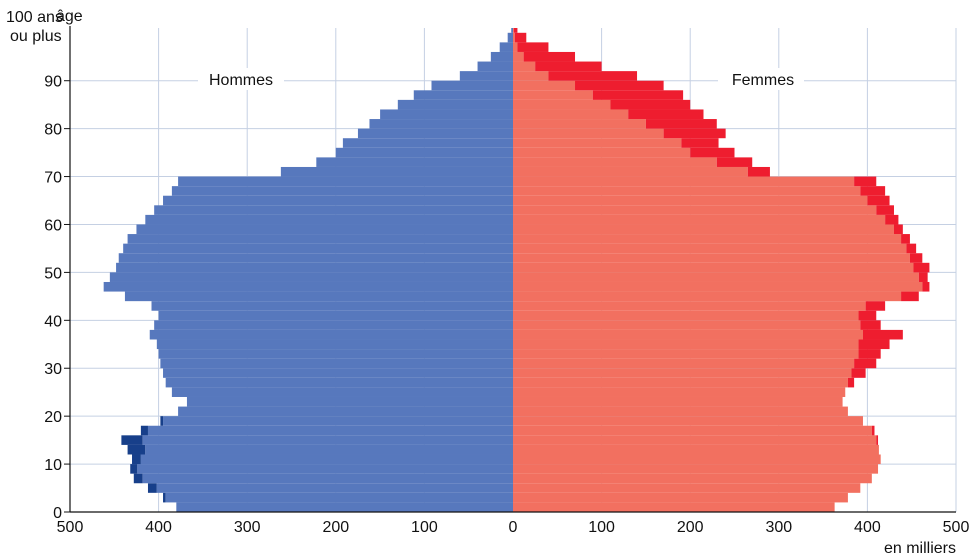 The height and width of the screenshot is (560, 972). Describe the element at coordinates (53, 82) in the screenshot. I see `y-tick-label: 90` at that location.